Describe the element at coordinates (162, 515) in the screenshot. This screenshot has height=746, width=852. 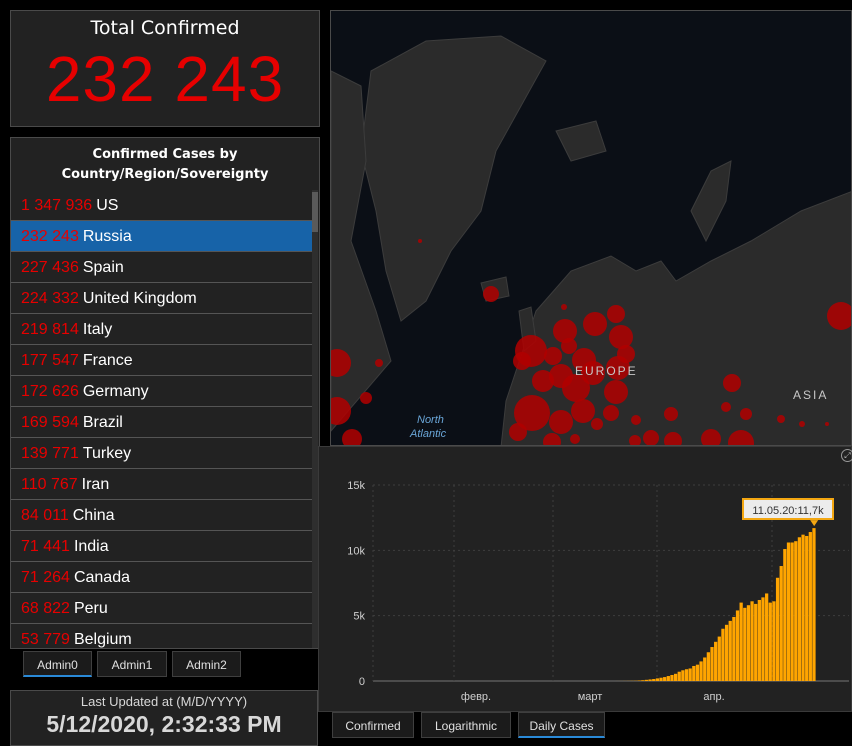
I see `country-row-china: 84 011 China` at that location.